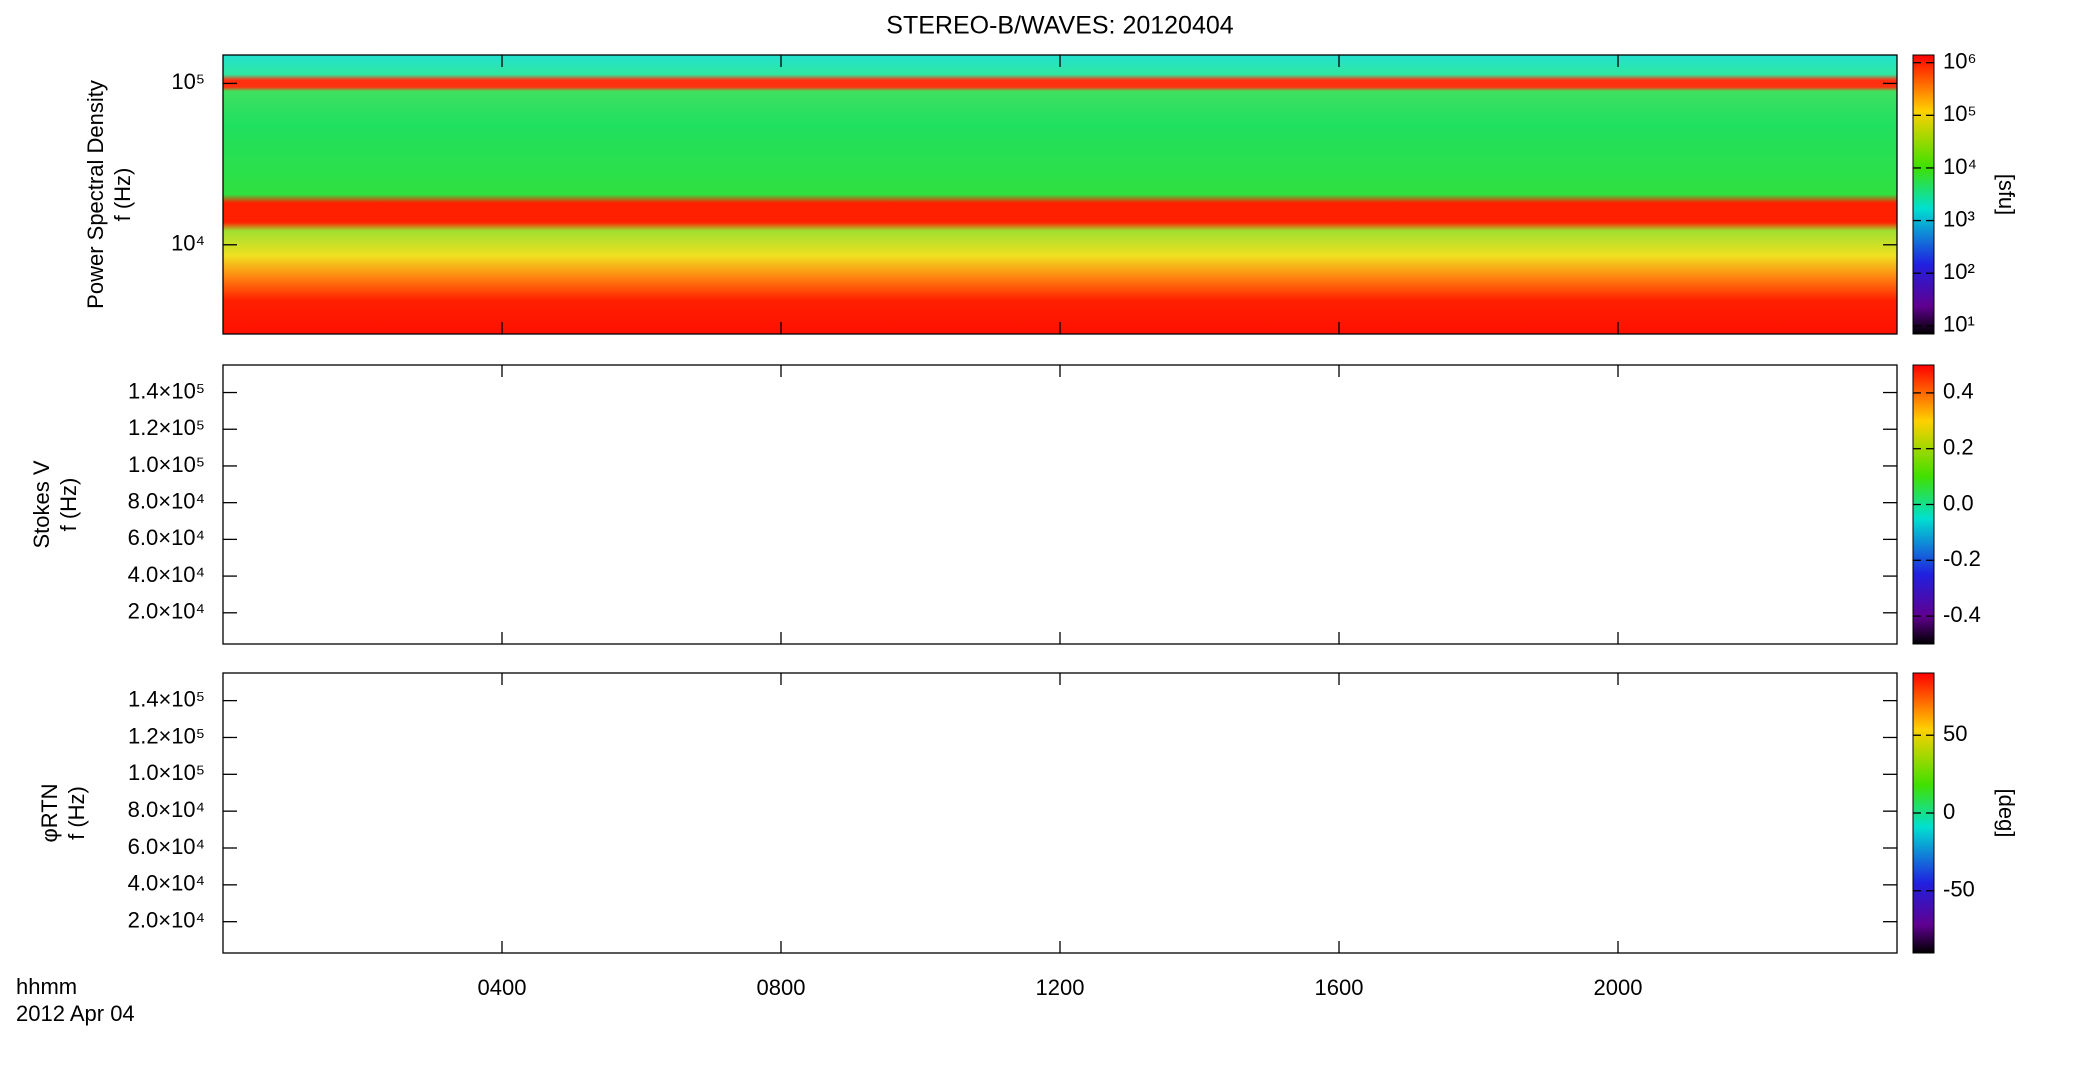  Describe the element at coordinates (1959, 218) in the screenshot. I see `colorbar-tick-label: 10³` at that location.